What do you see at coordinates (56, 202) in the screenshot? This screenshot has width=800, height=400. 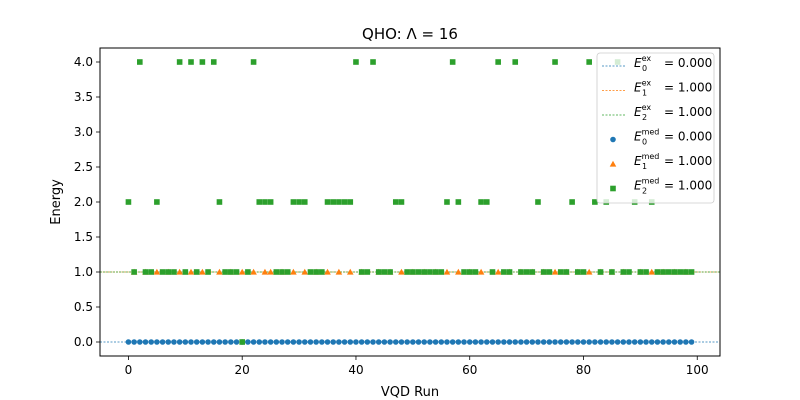 I see `y-axis-label: Energy` at bounding box center [56, 202].